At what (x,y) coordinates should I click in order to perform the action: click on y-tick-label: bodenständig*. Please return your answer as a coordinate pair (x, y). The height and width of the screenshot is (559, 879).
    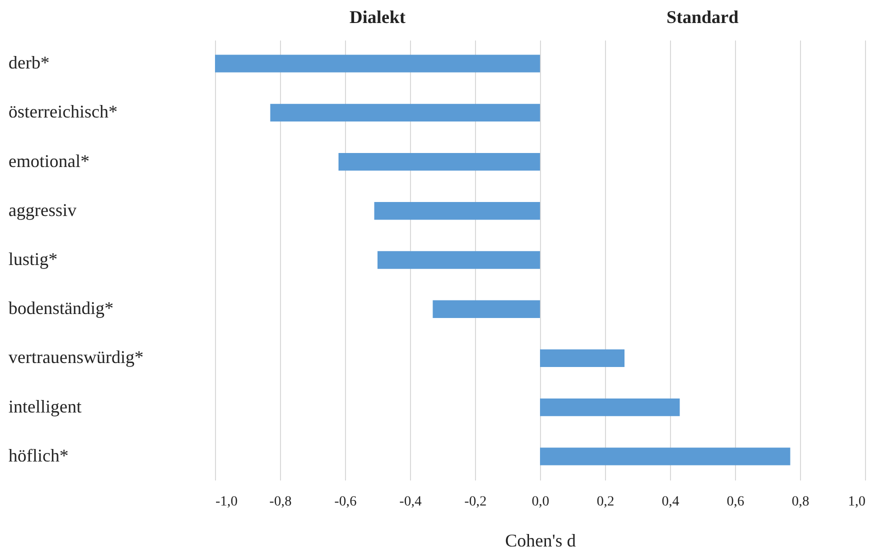
    Looking at the image, I should click on (61, 308).